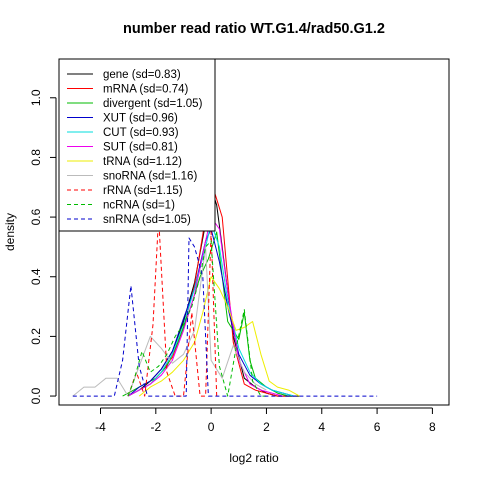  Describe the element at coordinates (141, 133) in the screenshot. I see `legend-label-4: CUT (sd=0.93)` at that location.